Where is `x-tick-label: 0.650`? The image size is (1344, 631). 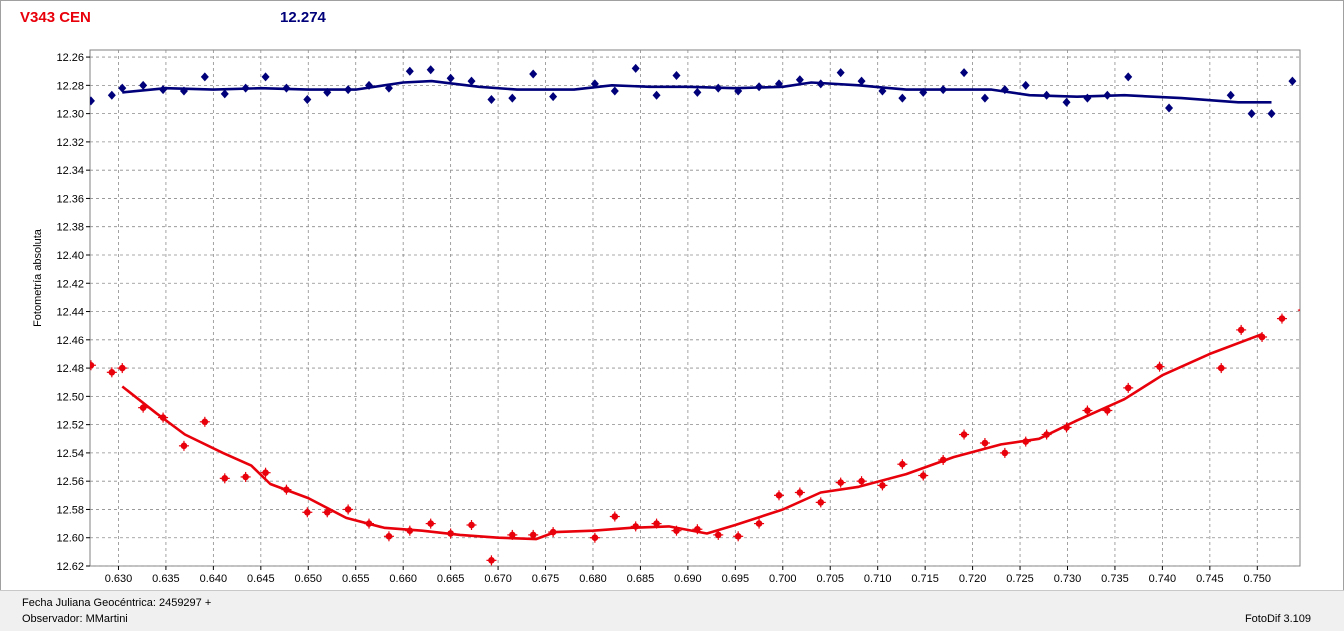
x-tick-label: 0.650 is located at coordinates (309, 579).